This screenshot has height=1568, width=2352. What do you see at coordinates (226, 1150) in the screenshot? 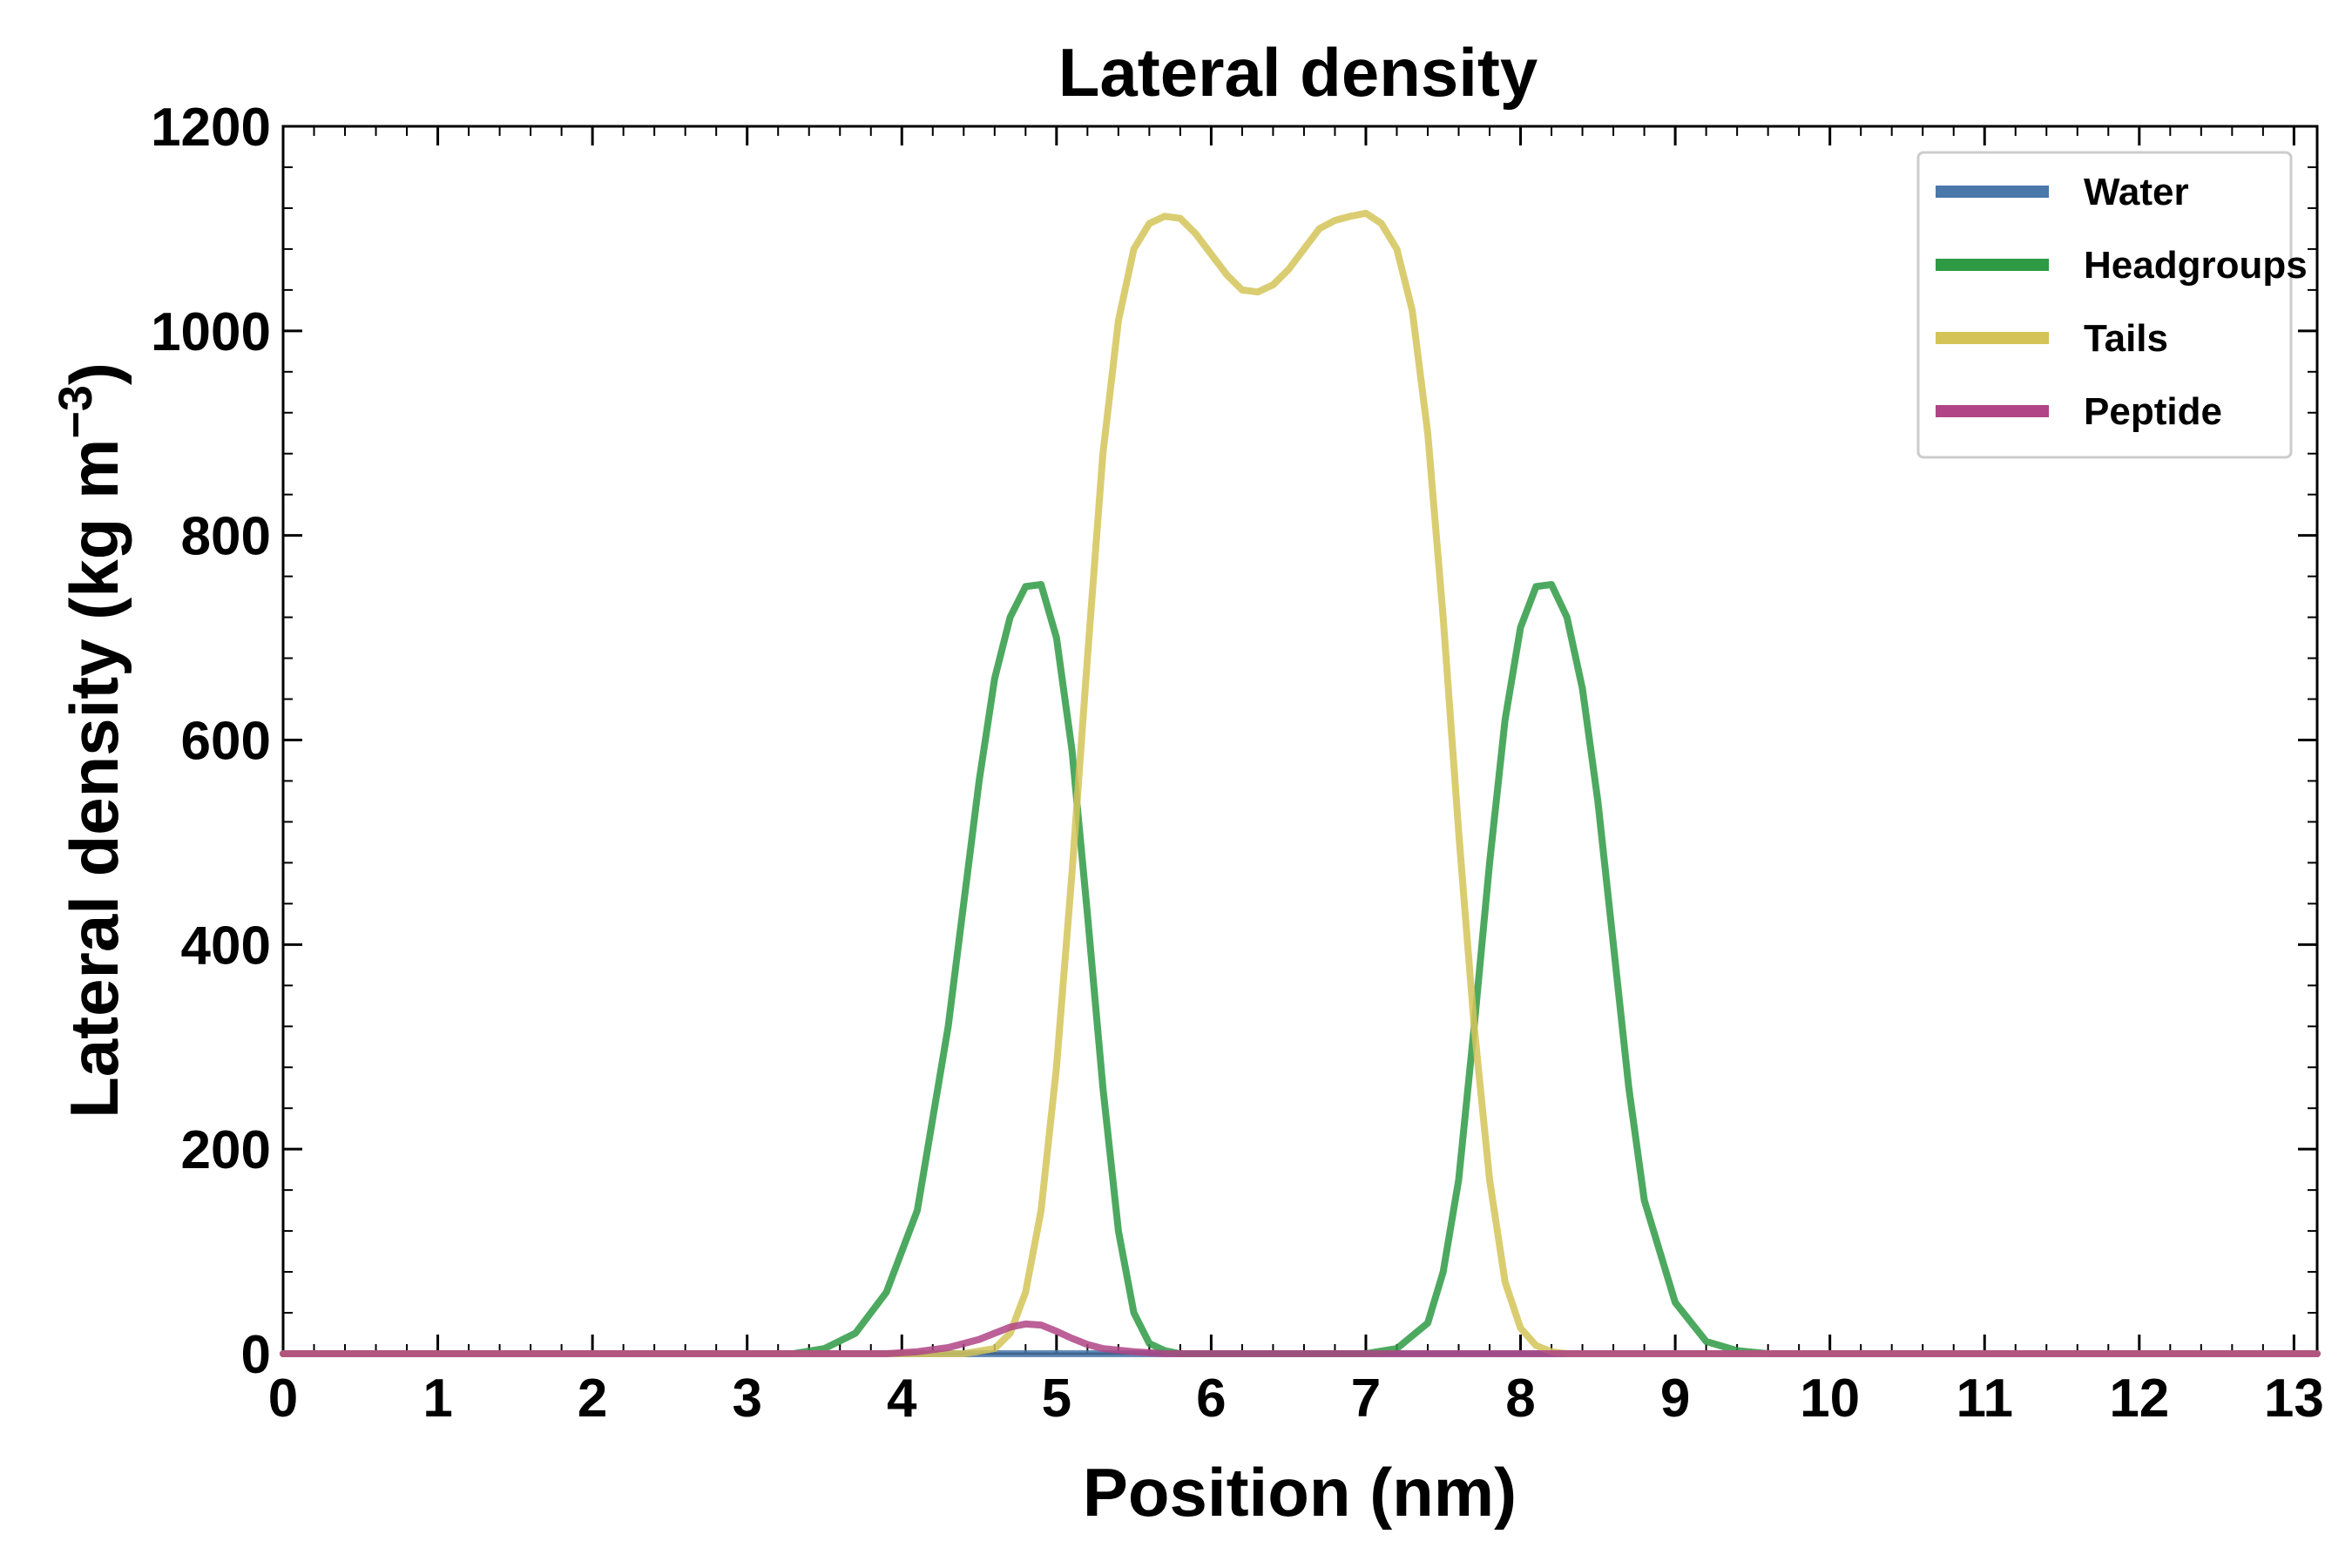
I see `y-tick-label: 200` at bounding box center [226, 1150].